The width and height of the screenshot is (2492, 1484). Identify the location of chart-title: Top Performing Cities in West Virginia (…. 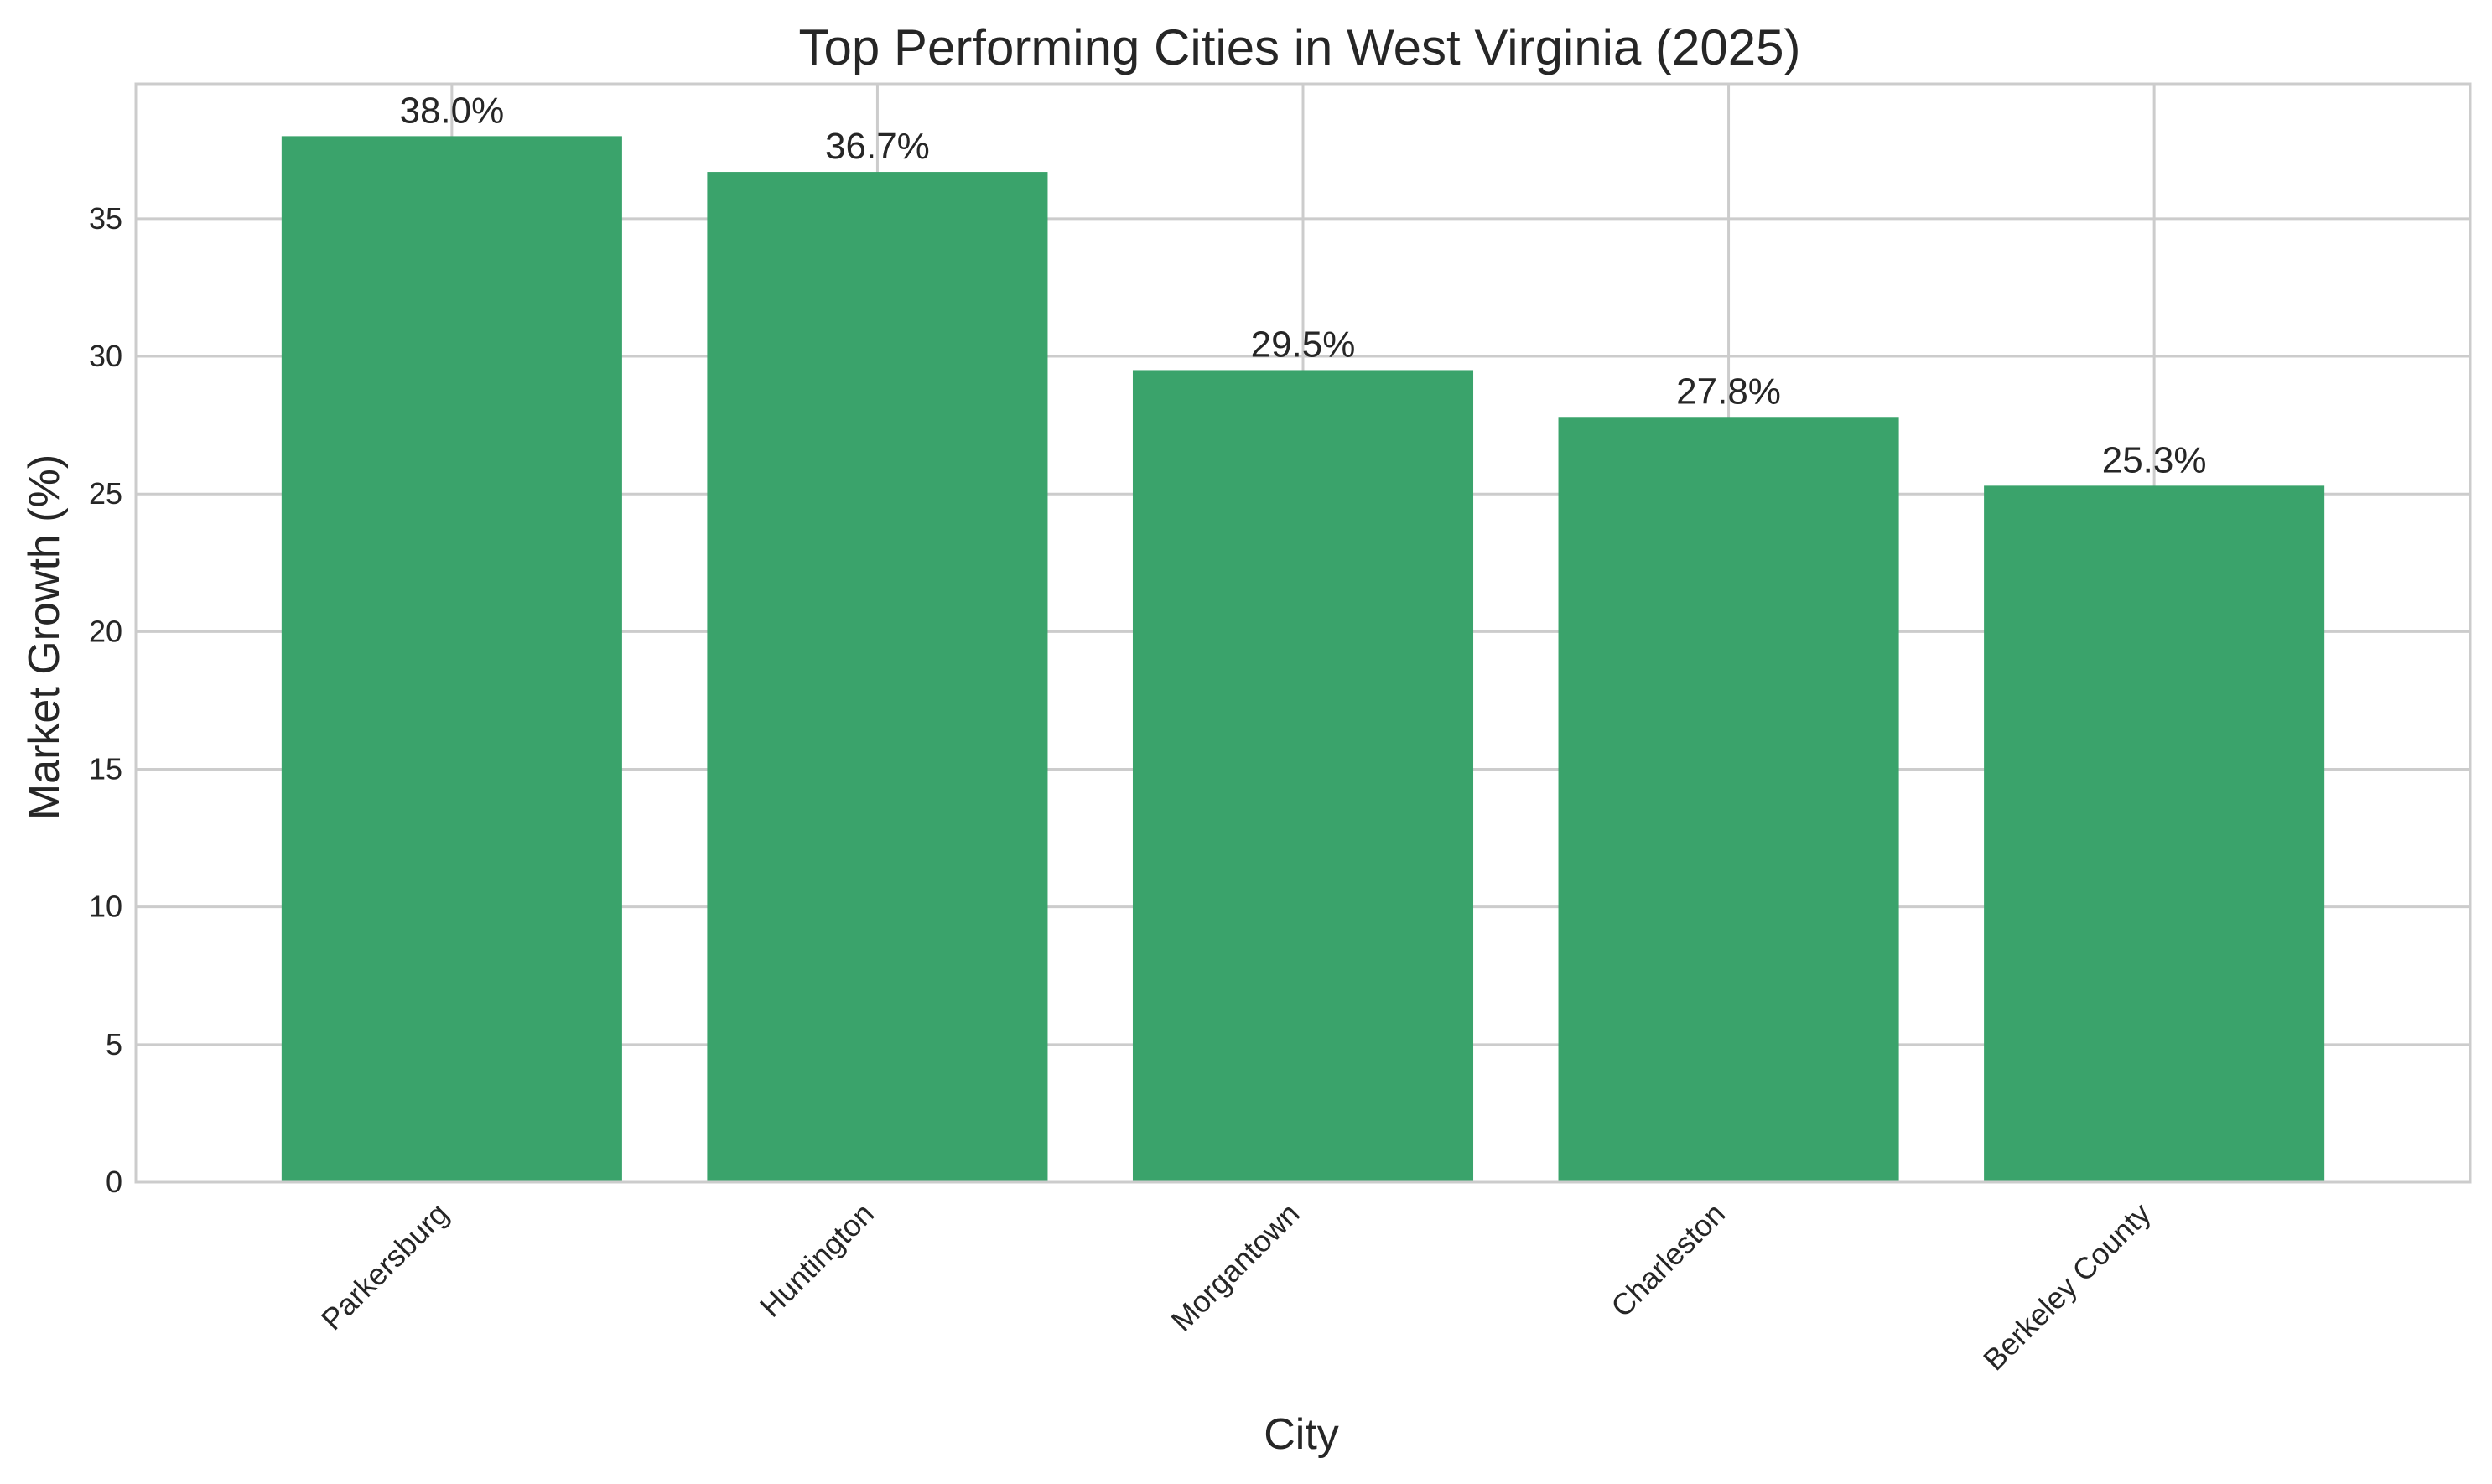
(1300, 47).